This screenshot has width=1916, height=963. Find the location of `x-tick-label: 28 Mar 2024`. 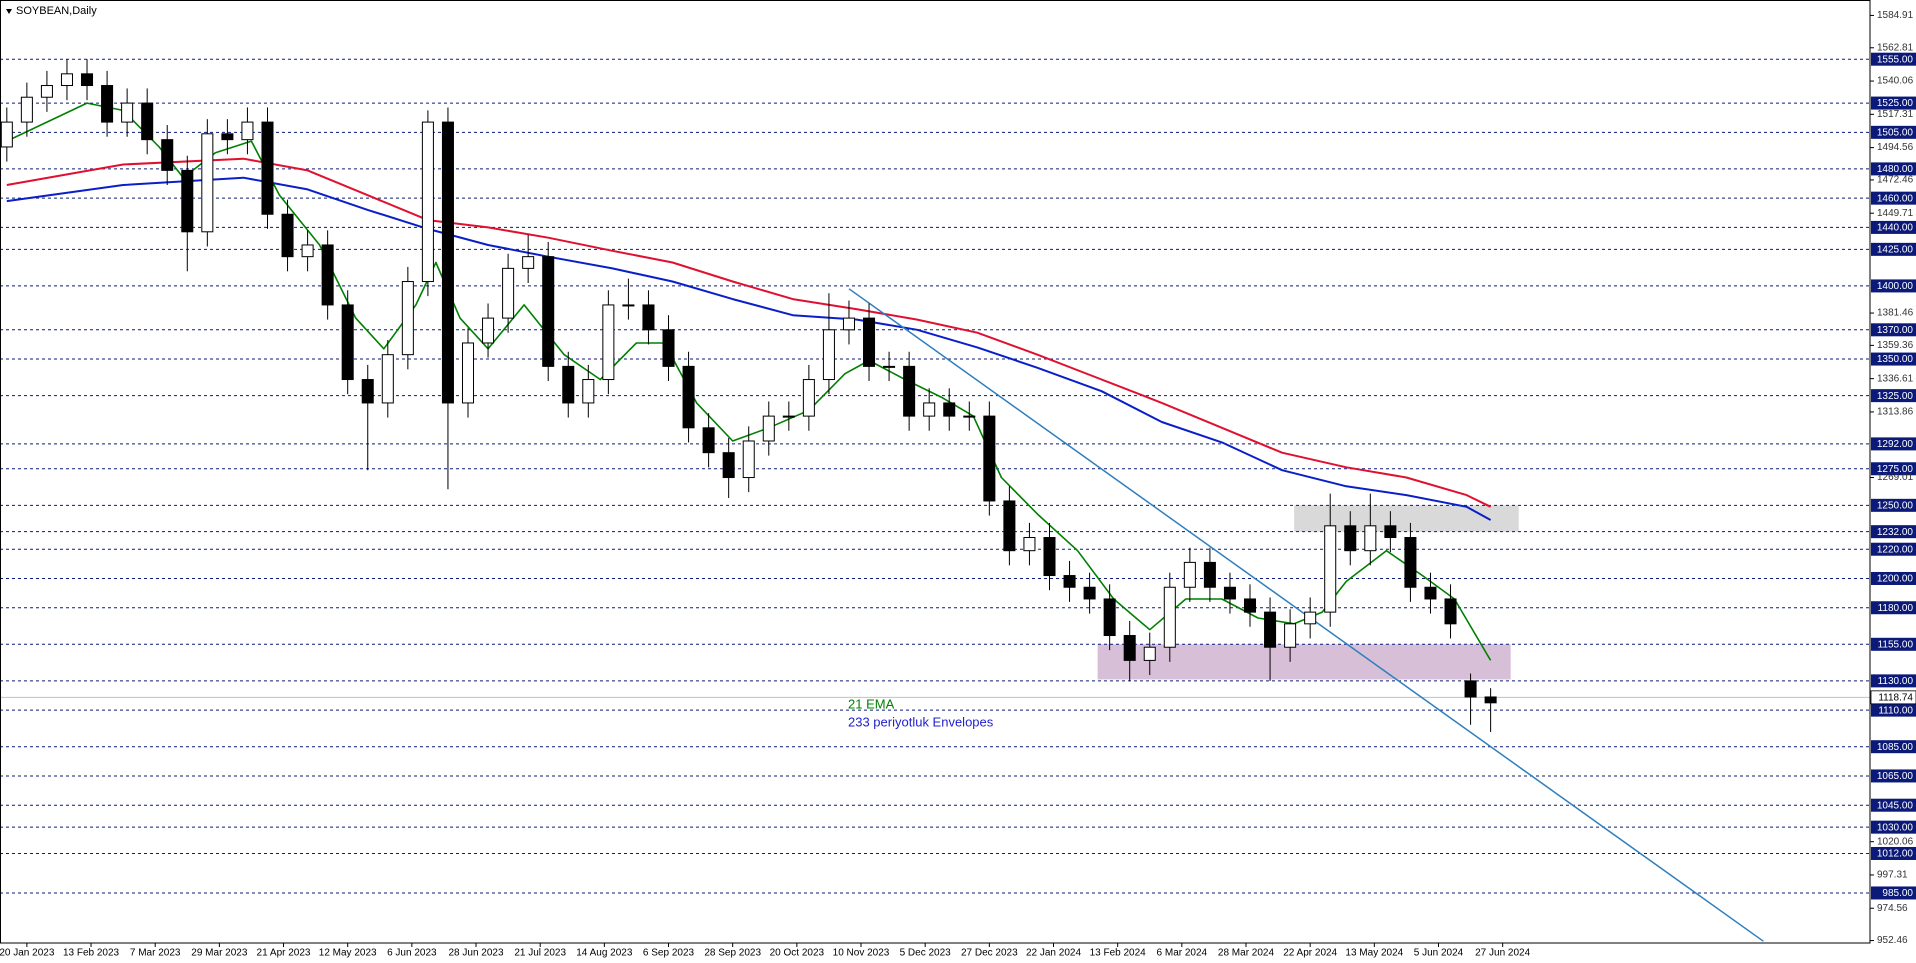

x-tick-label: 28 Mar 2024 is located at coordinates (1246, 953).